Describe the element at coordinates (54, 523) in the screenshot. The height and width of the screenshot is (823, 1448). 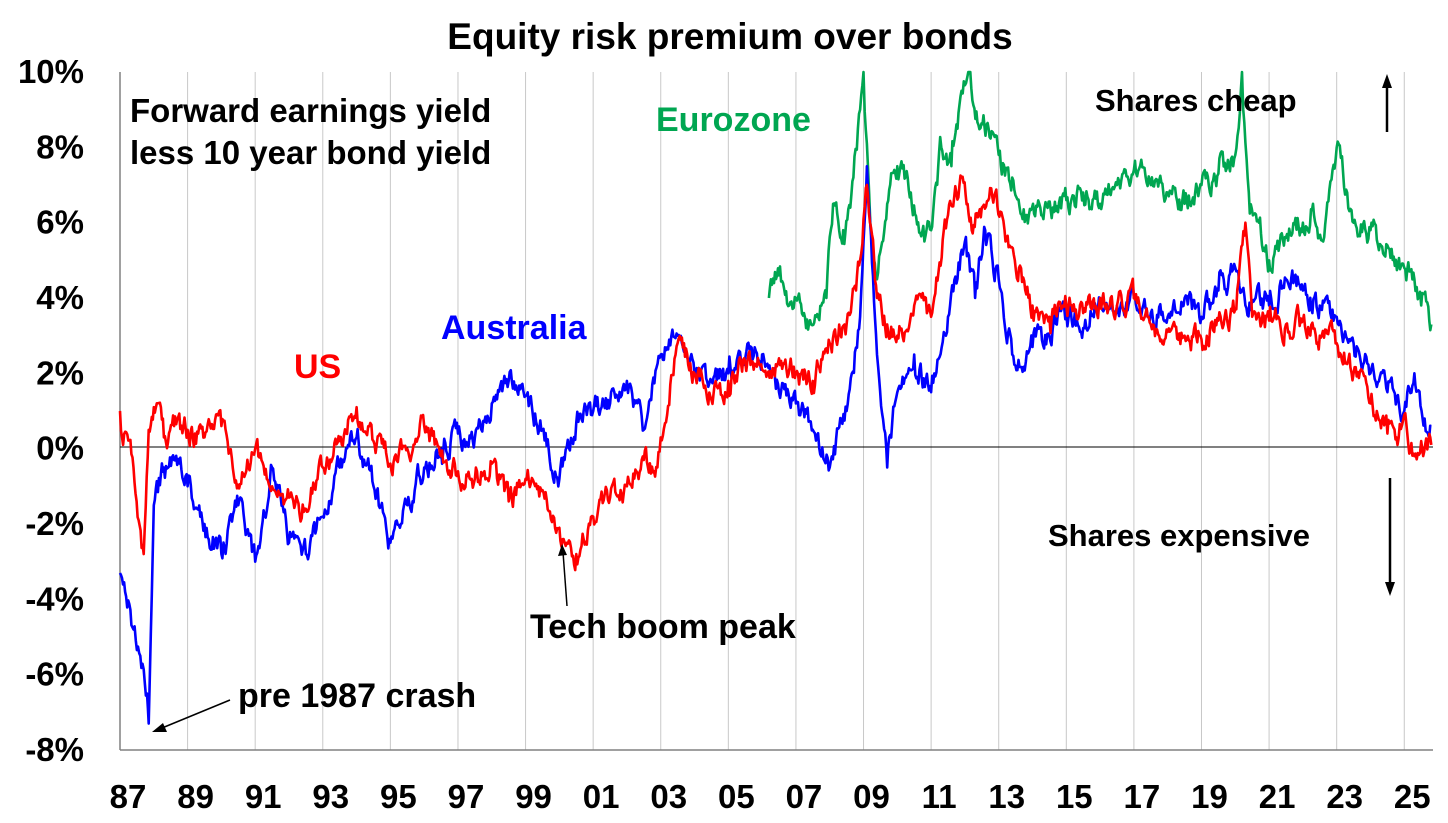
I see `y-tick-label: -2%` at that location.